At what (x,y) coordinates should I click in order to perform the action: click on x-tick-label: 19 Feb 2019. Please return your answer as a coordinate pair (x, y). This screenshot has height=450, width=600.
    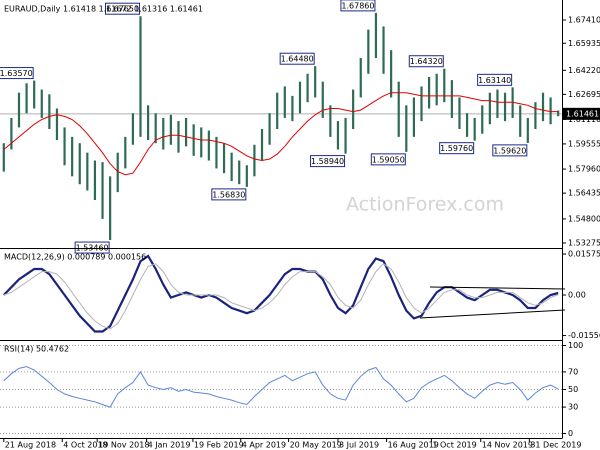
    Looking at the image, I should click on (219, 445).